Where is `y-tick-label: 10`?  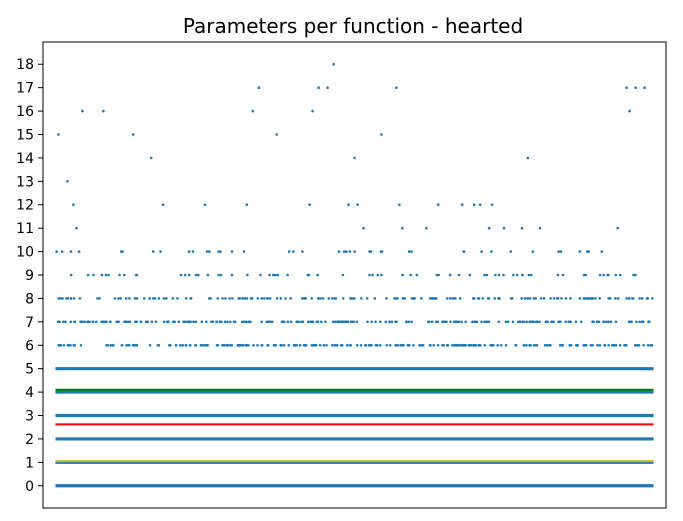
y-tick-label: 10 is located at coordinates (25, 253).